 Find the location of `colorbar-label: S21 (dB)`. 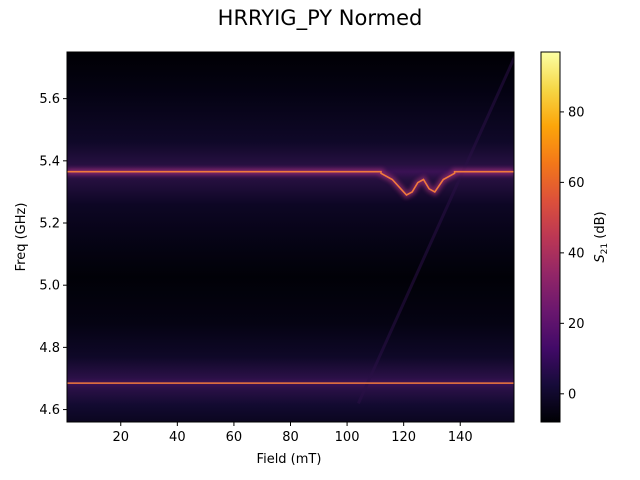

colorbar-label: S21 (dB) is located at coordinates (601, 236).